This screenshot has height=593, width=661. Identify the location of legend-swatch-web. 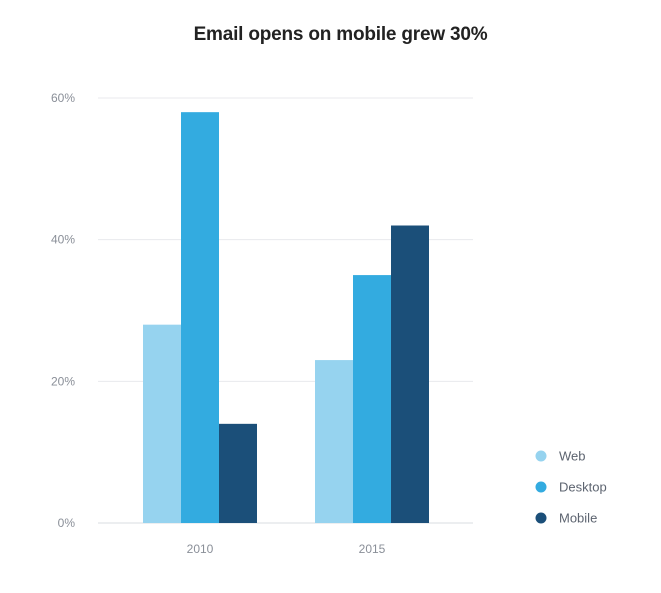
(541, 456).